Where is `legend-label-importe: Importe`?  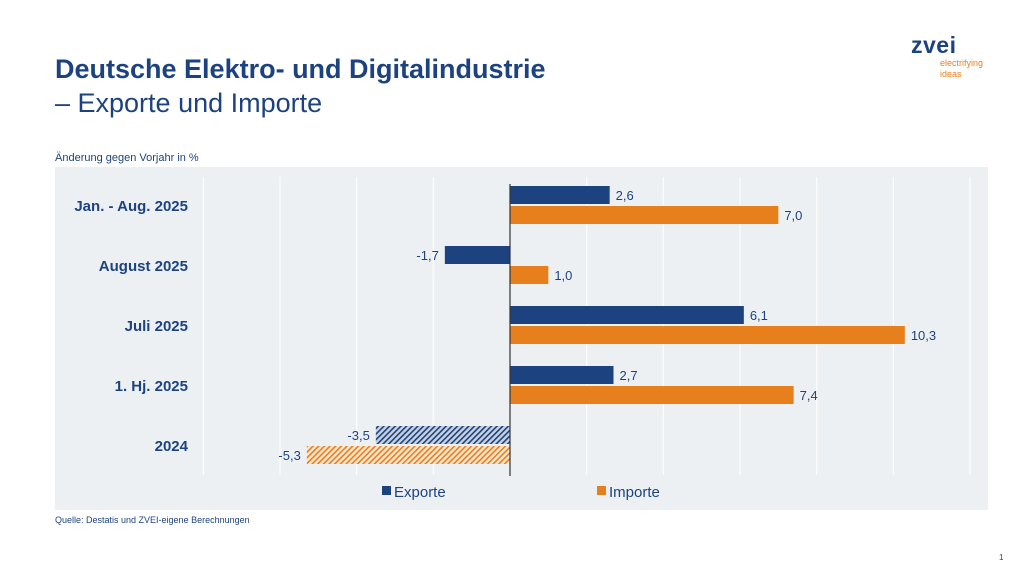 legend-label-importe: Importe is located at coordinates (634, 492).